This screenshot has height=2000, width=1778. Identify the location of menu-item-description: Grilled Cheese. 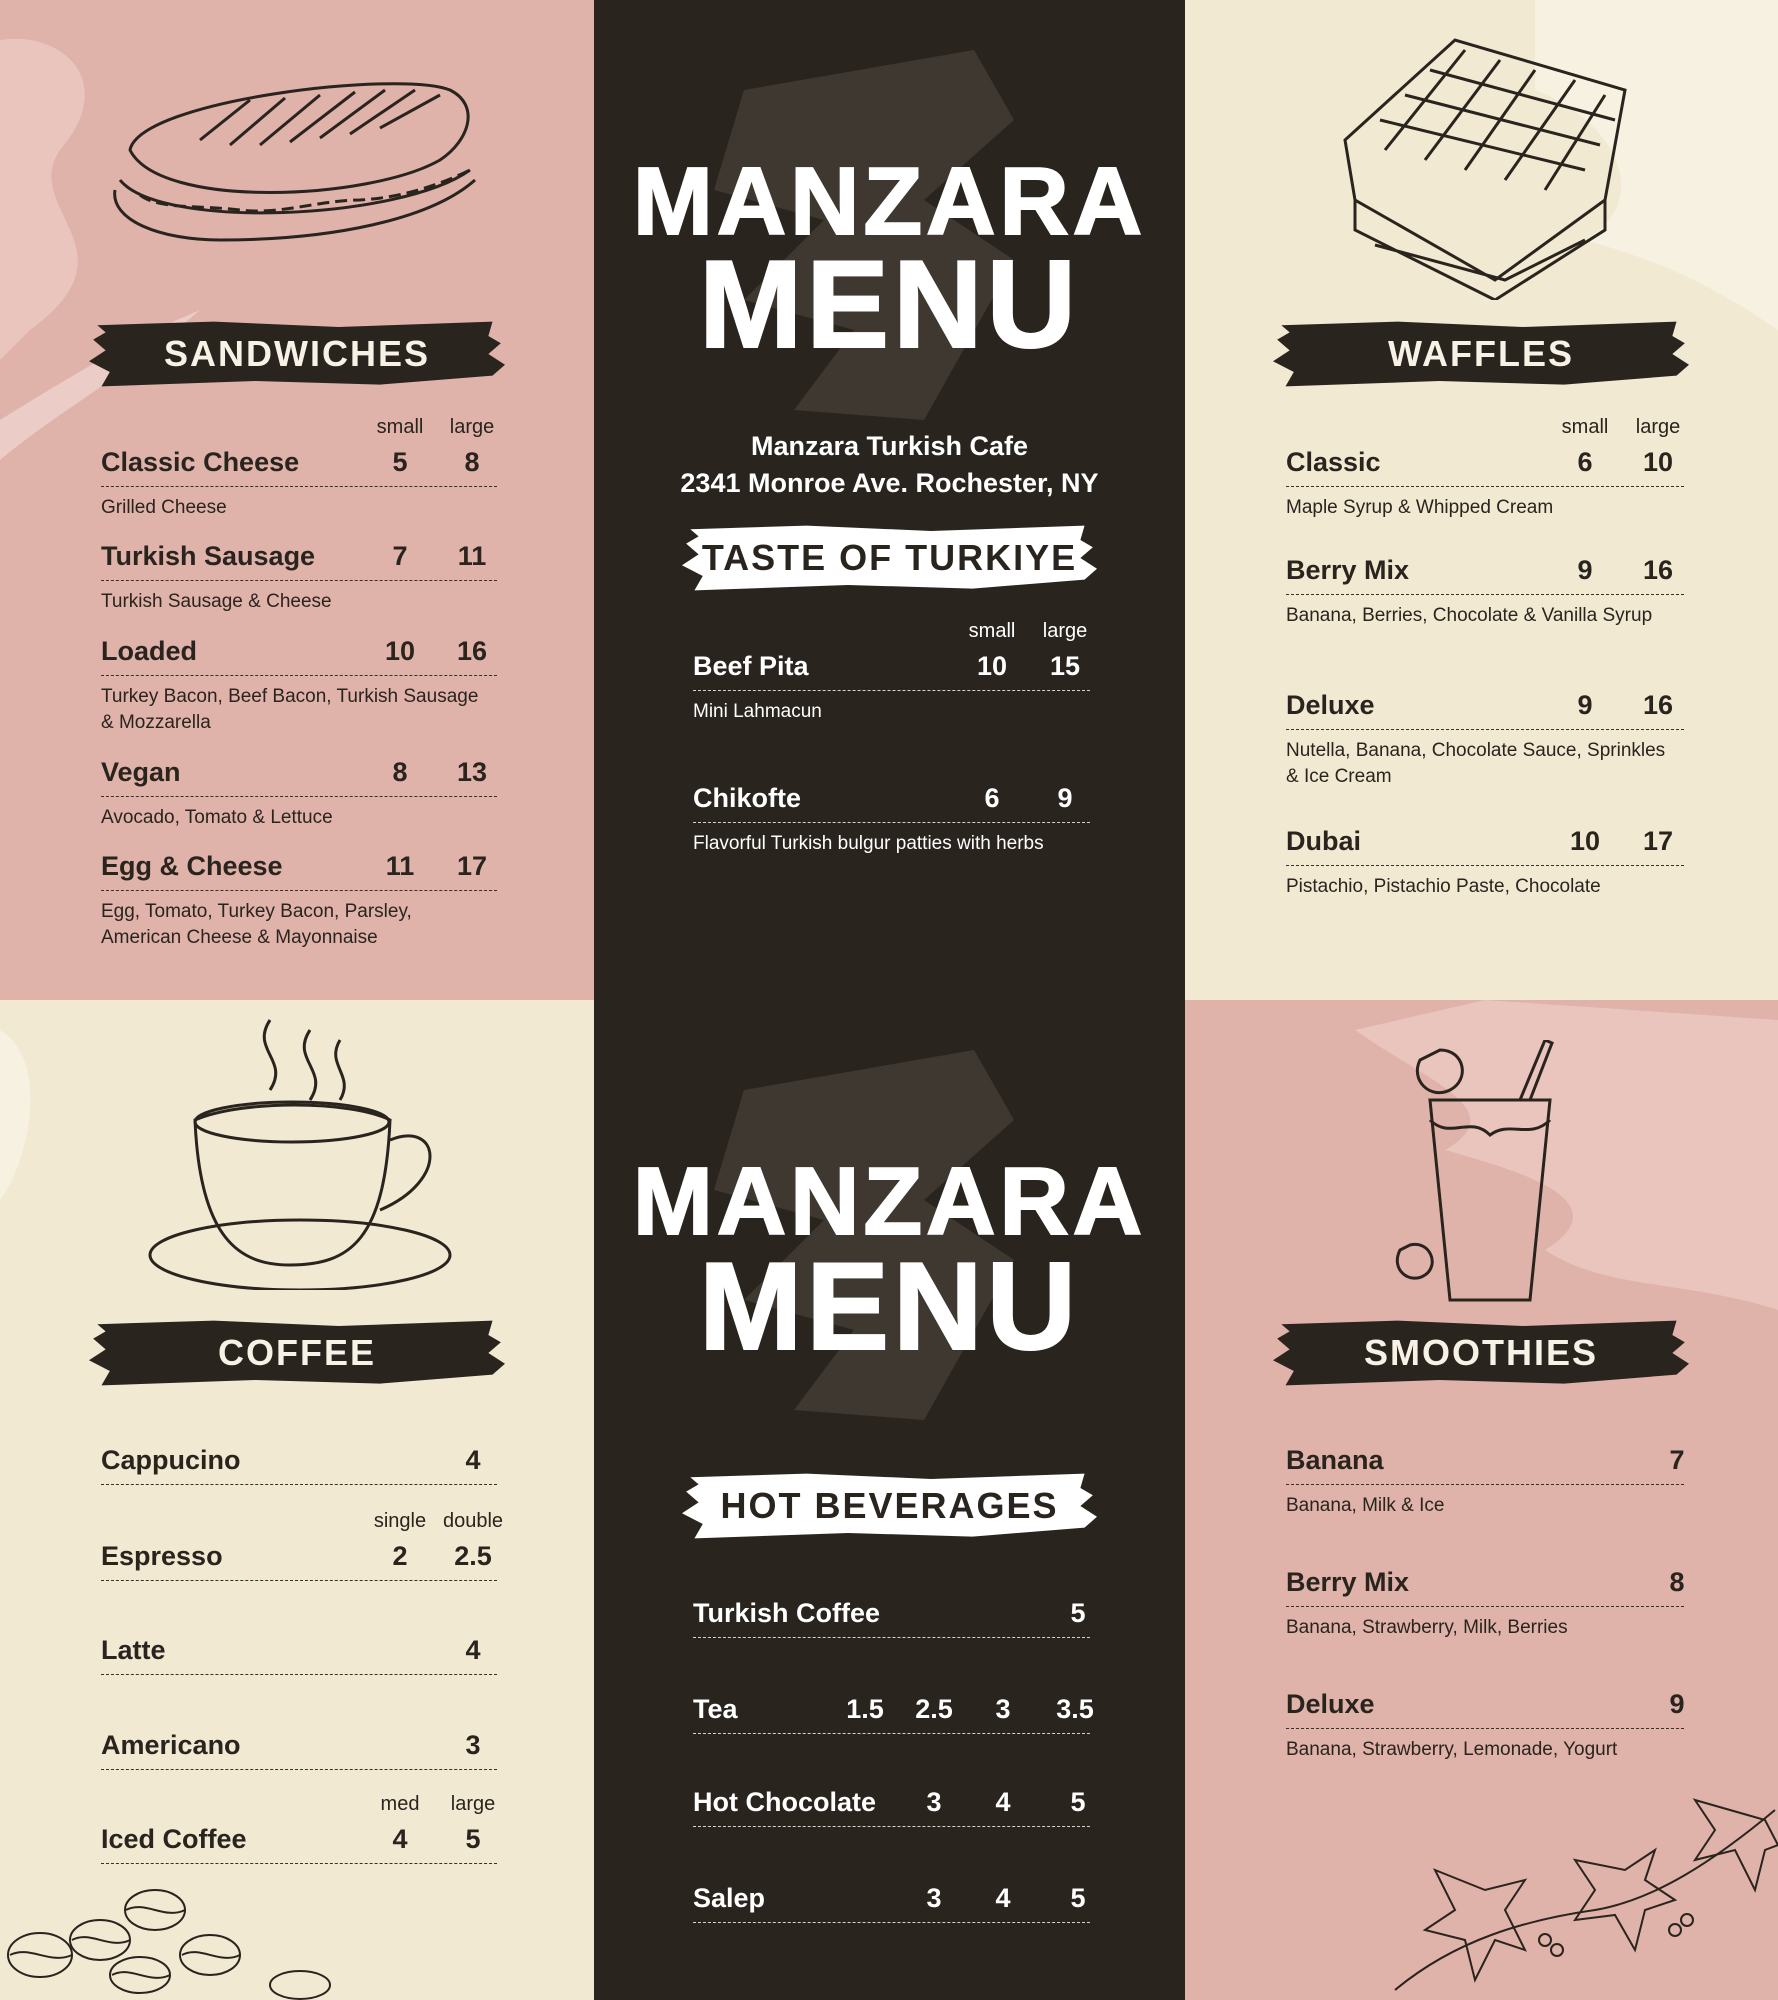
(164, 507).